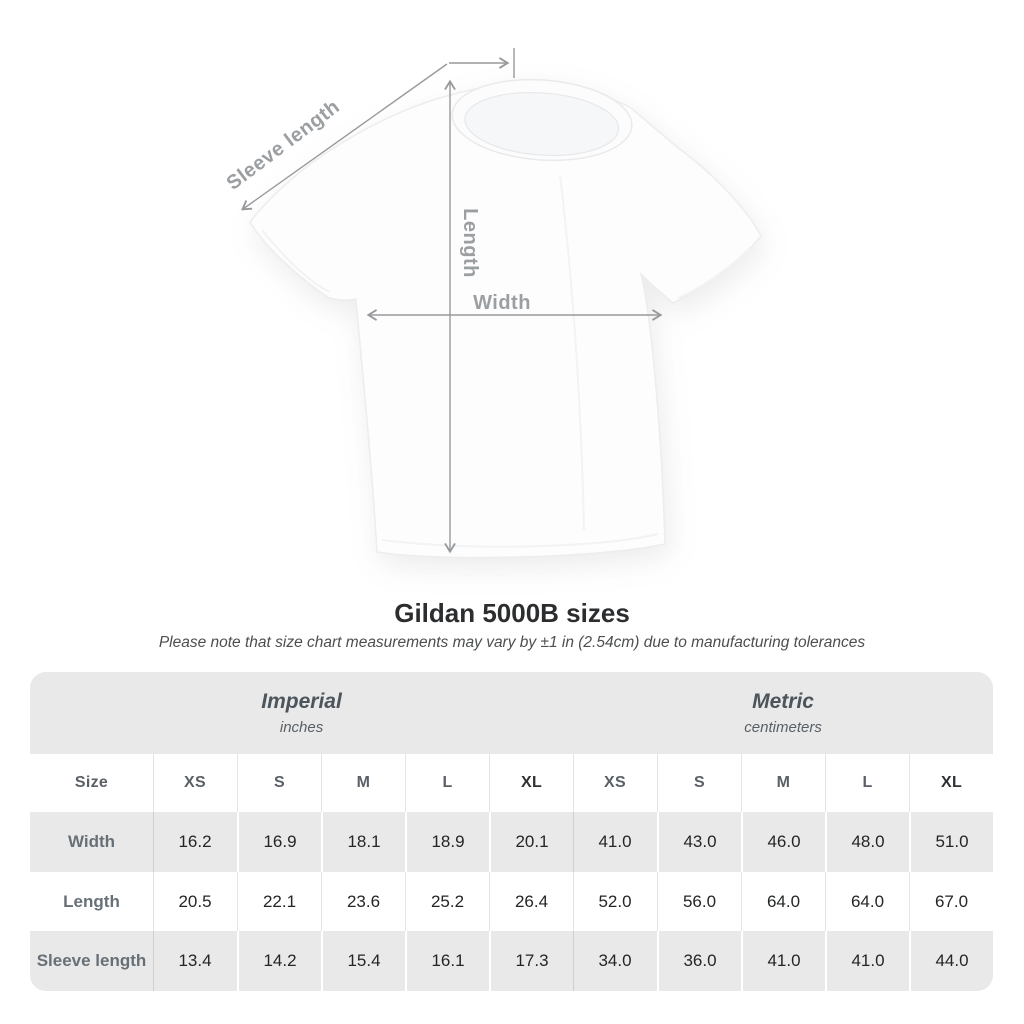  I want to click on value-cell: 22.1, so click(279, 901).